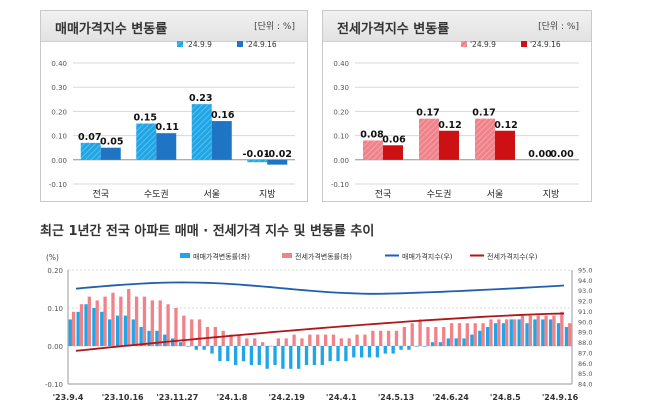 The height and width of the screenshot is (411, 647). I want to click on sale-index-line, so click(320, 288).